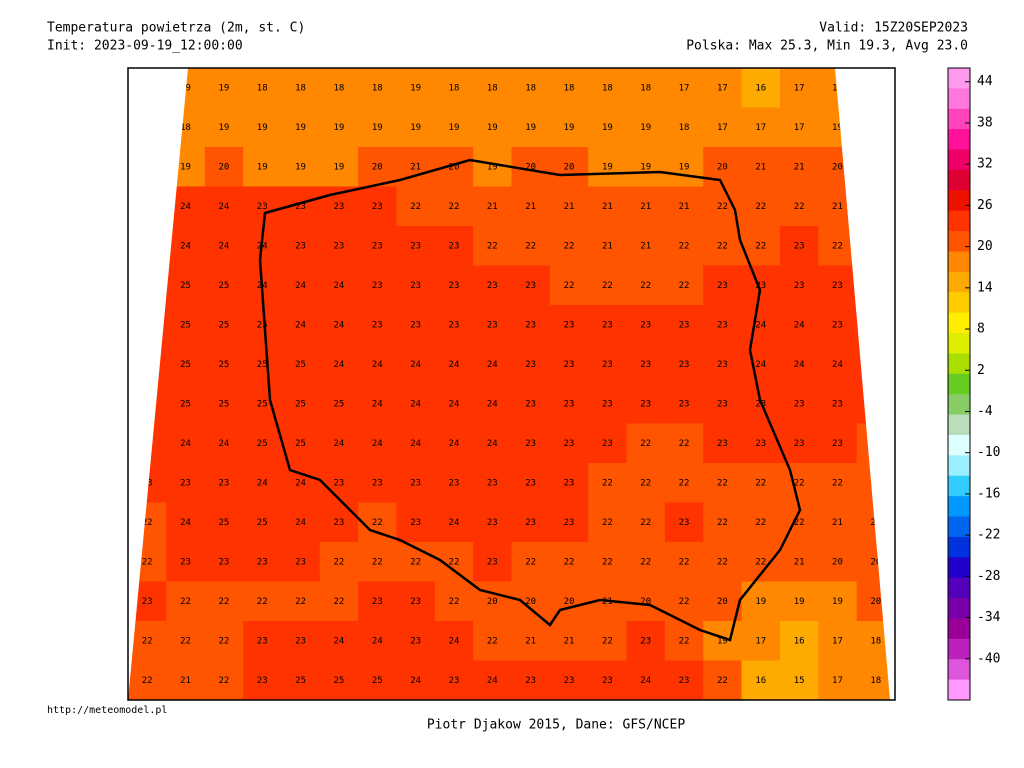 The width and height of the screenshot is (1024, 768). Describe the element at coordinates (981, 370) in the screenshot. I see `colorbar-label: 2` at that location.